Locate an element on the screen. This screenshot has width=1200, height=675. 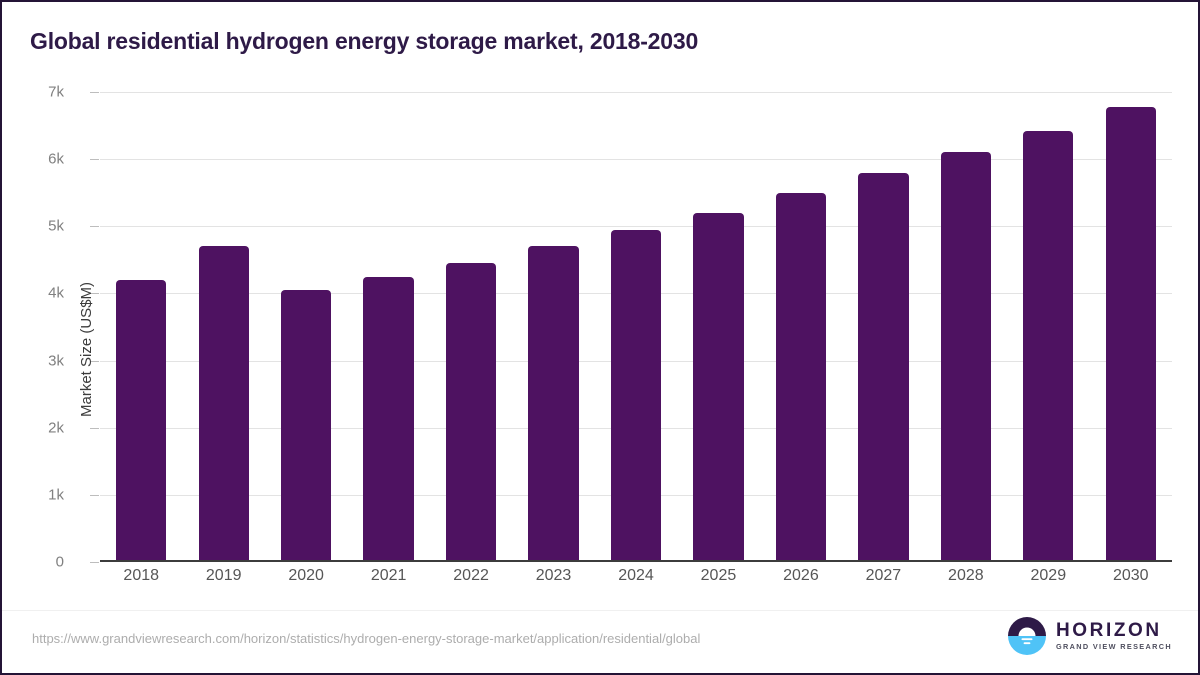
y-tick-label: 4k is located at coordinates (56, 293).